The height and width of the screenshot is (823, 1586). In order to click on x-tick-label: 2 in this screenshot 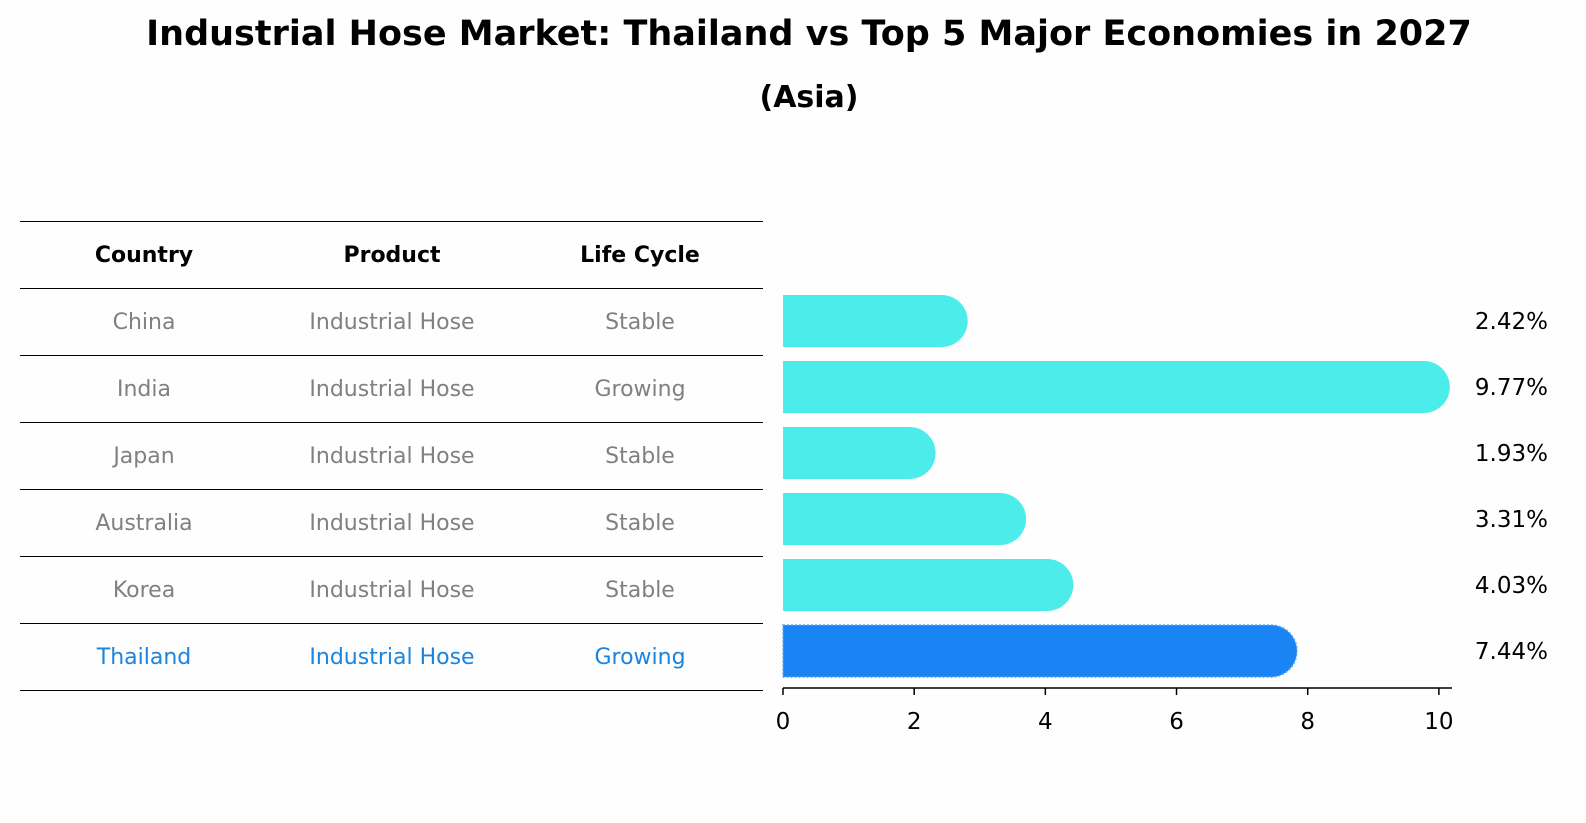, I will do `click(914, 722)`.